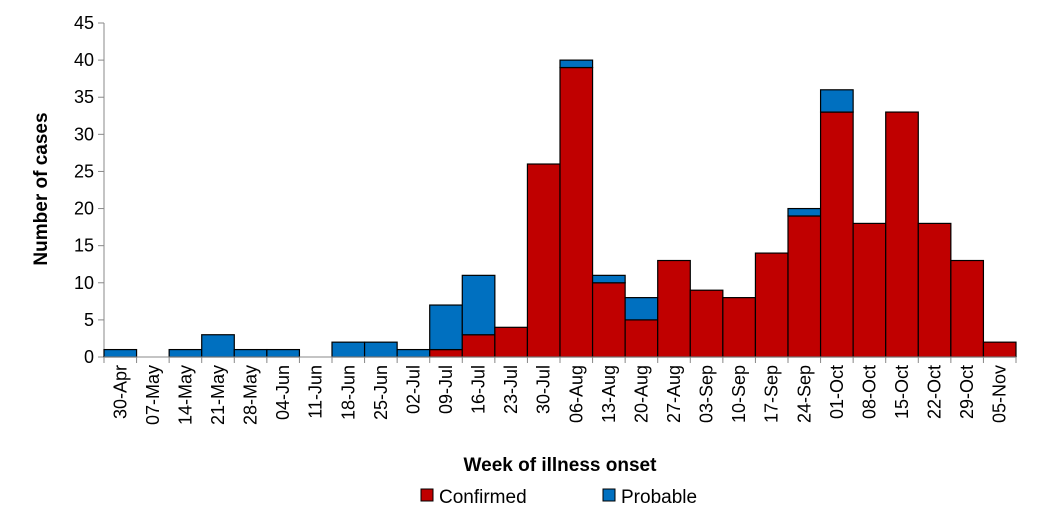  What do you see at coordinates (935, 392) in the screenshot?
I see `x-tick-label: 22-Oct` at bounding box center [935, 392].